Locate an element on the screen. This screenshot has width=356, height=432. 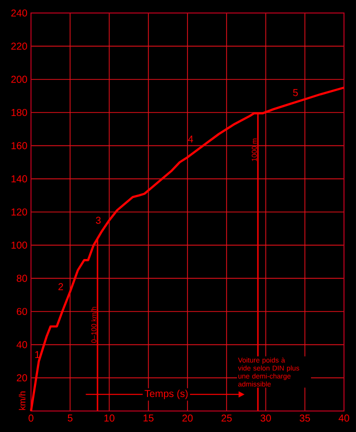
y-tick-label: 140 is located at coordinates (20, 178).